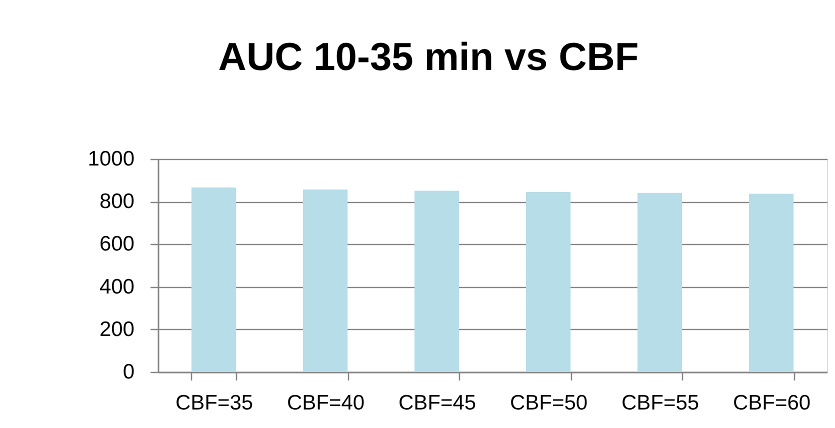  What do you see at coordinates (116, 286) in the screenshot?
I see `y-tick-label: 400` at bounding box center [116, 286].